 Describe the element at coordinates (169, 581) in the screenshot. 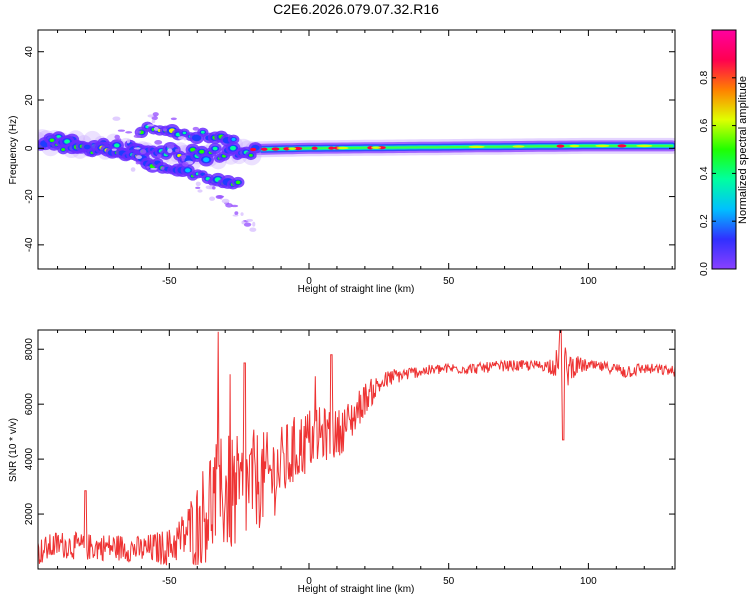

I see `snr-x-tick-label: -50` at that location.